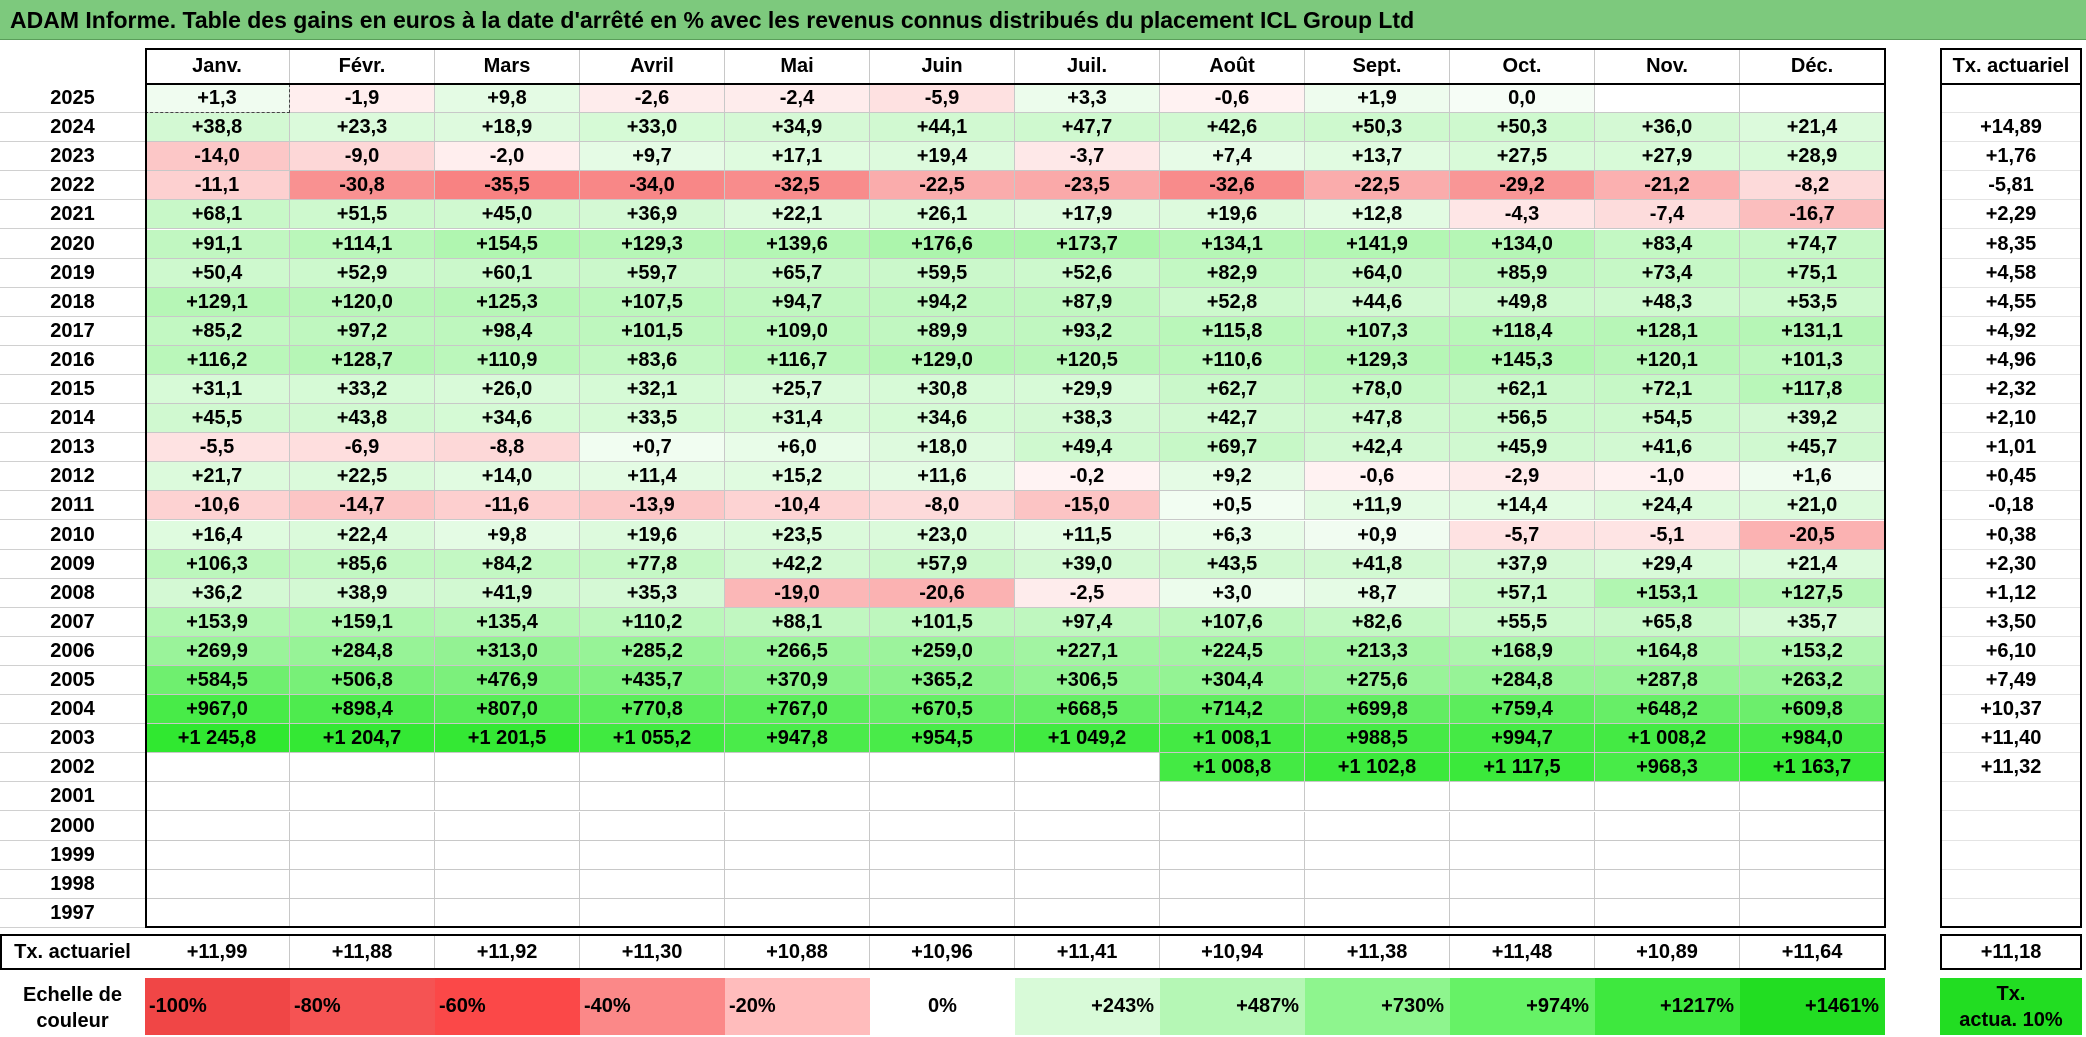 The image size is (2086, 1037). Describe the element at coordinates (217, 506) in the screenshot. I see `heatmap-cell: -10,6` at that location.